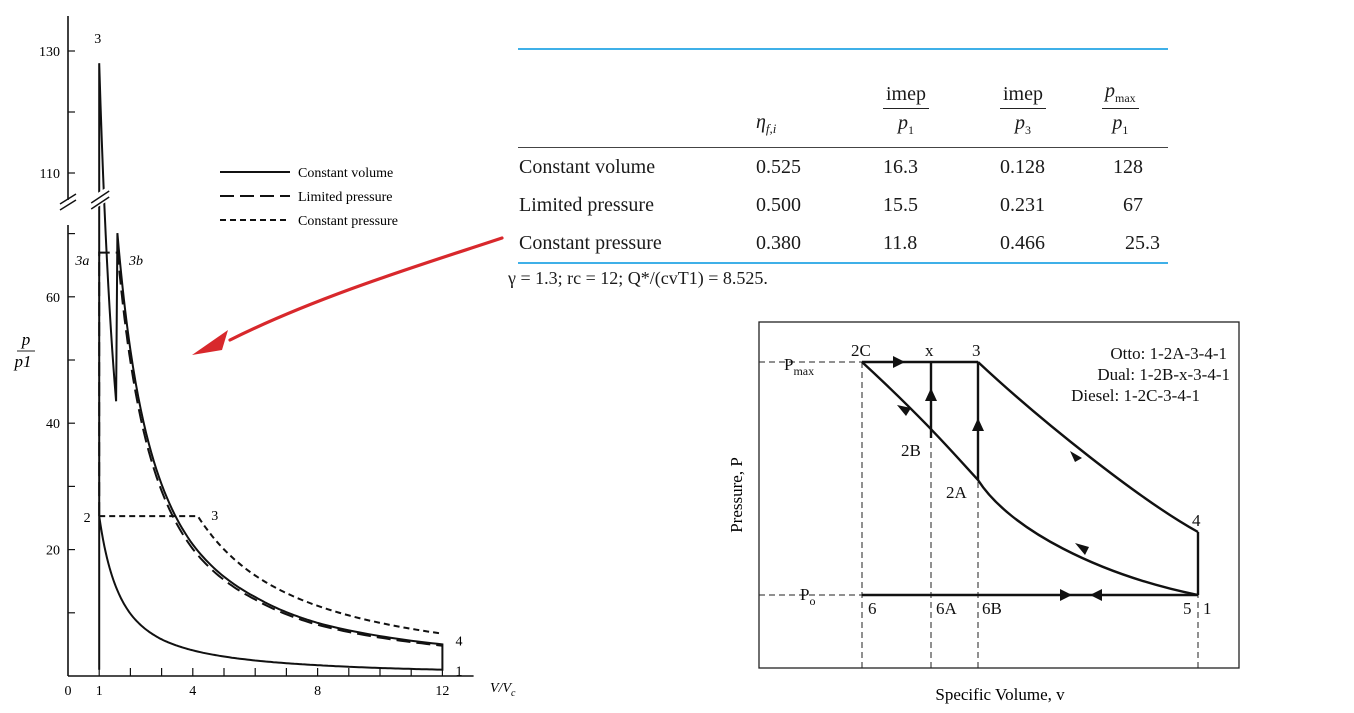  I want to click on y-axis-label-num: p, so click(26, 339).